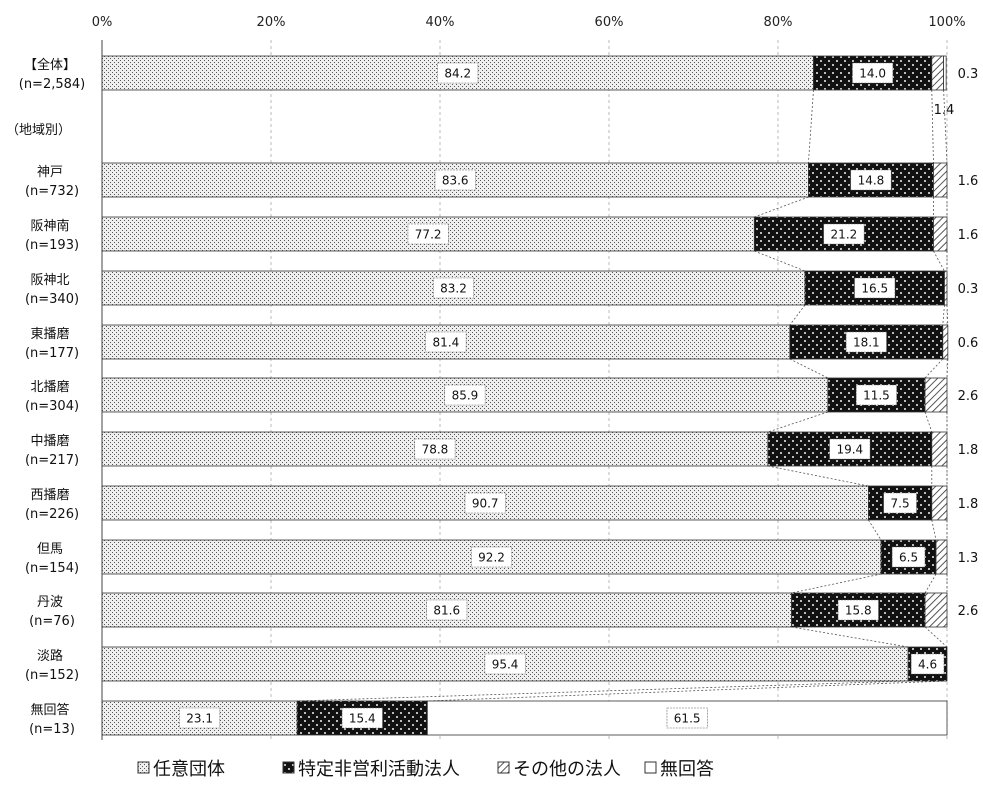 The image size is (983, 792). I want to click on data-label: 2.6, so click(968, 611).